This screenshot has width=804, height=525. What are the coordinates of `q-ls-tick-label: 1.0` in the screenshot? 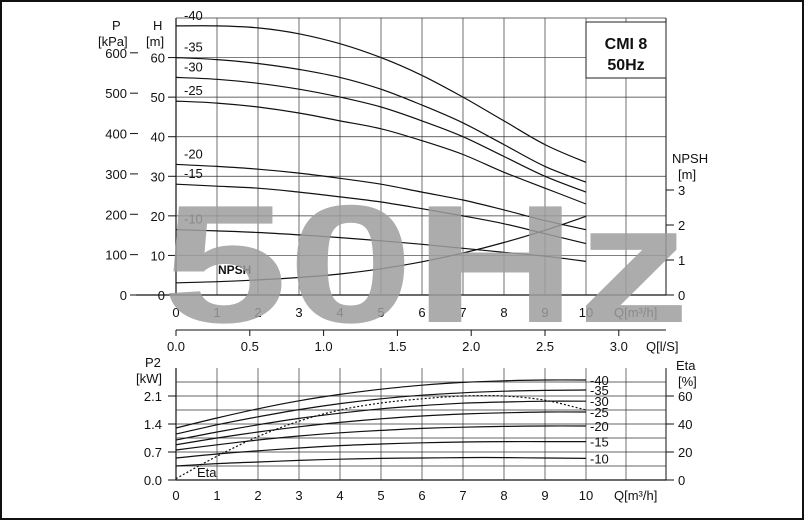 It's located at (324, 346).